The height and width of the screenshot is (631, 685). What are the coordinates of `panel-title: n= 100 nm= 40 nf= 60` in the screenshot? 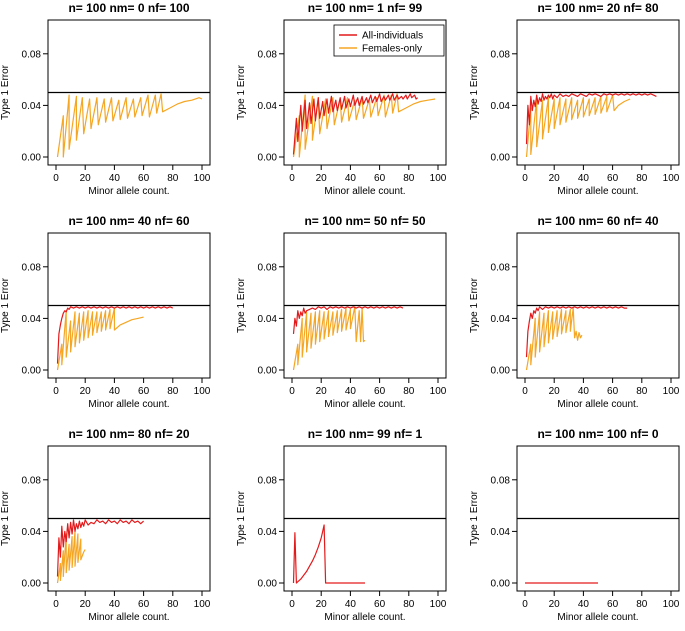 It's located at (128, 221).